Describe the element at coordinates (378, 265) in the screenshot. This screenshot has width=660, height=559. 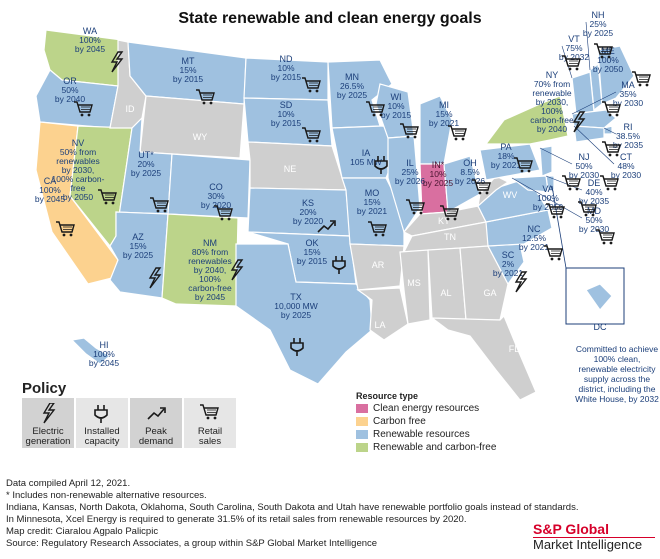
I see `state-abbr-ar: AR` at that location.